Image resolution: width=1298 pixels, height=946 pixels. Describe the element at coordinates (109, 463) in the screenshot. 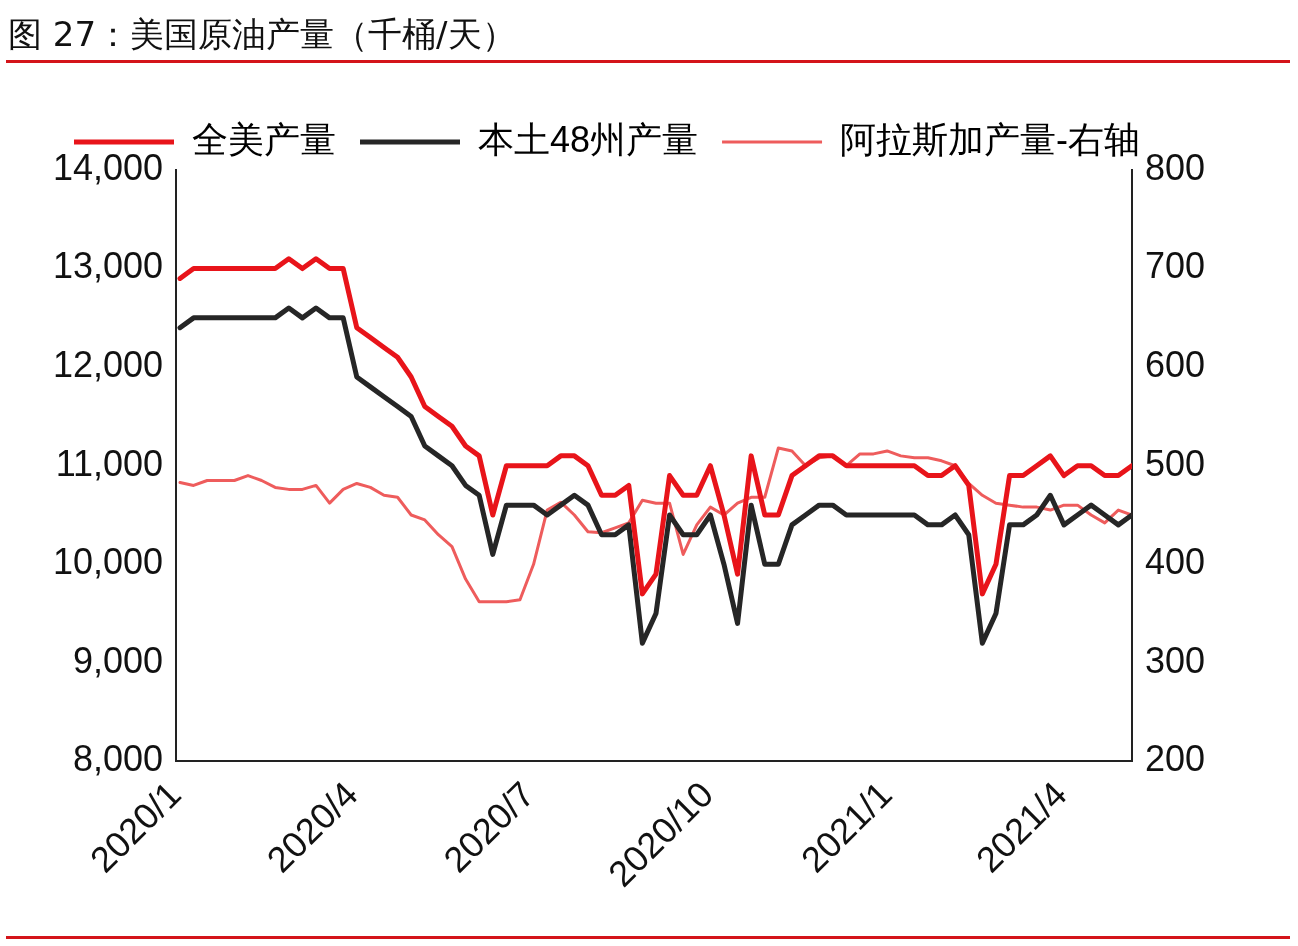

I see `y-tick-label: 11,000` at that location.